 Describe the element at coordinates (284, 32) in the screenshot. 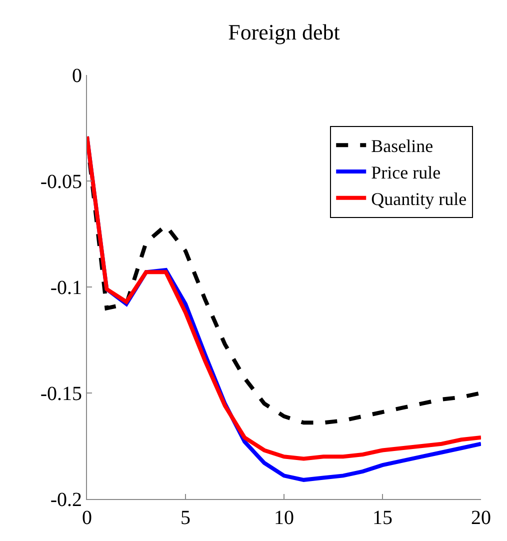

I see `chart-title: Foreign debt` at that location.